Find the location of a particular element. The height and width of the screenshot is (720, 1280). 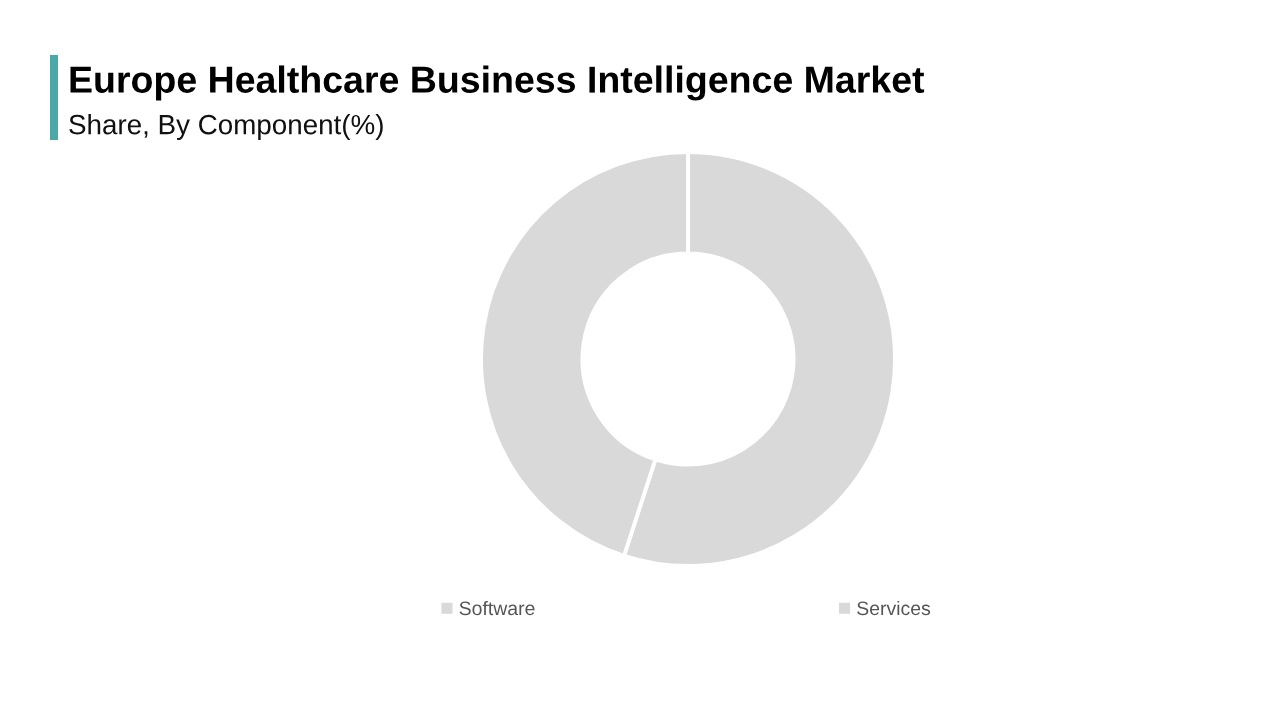

legend-label: Services is located at coordinates (894, 608).